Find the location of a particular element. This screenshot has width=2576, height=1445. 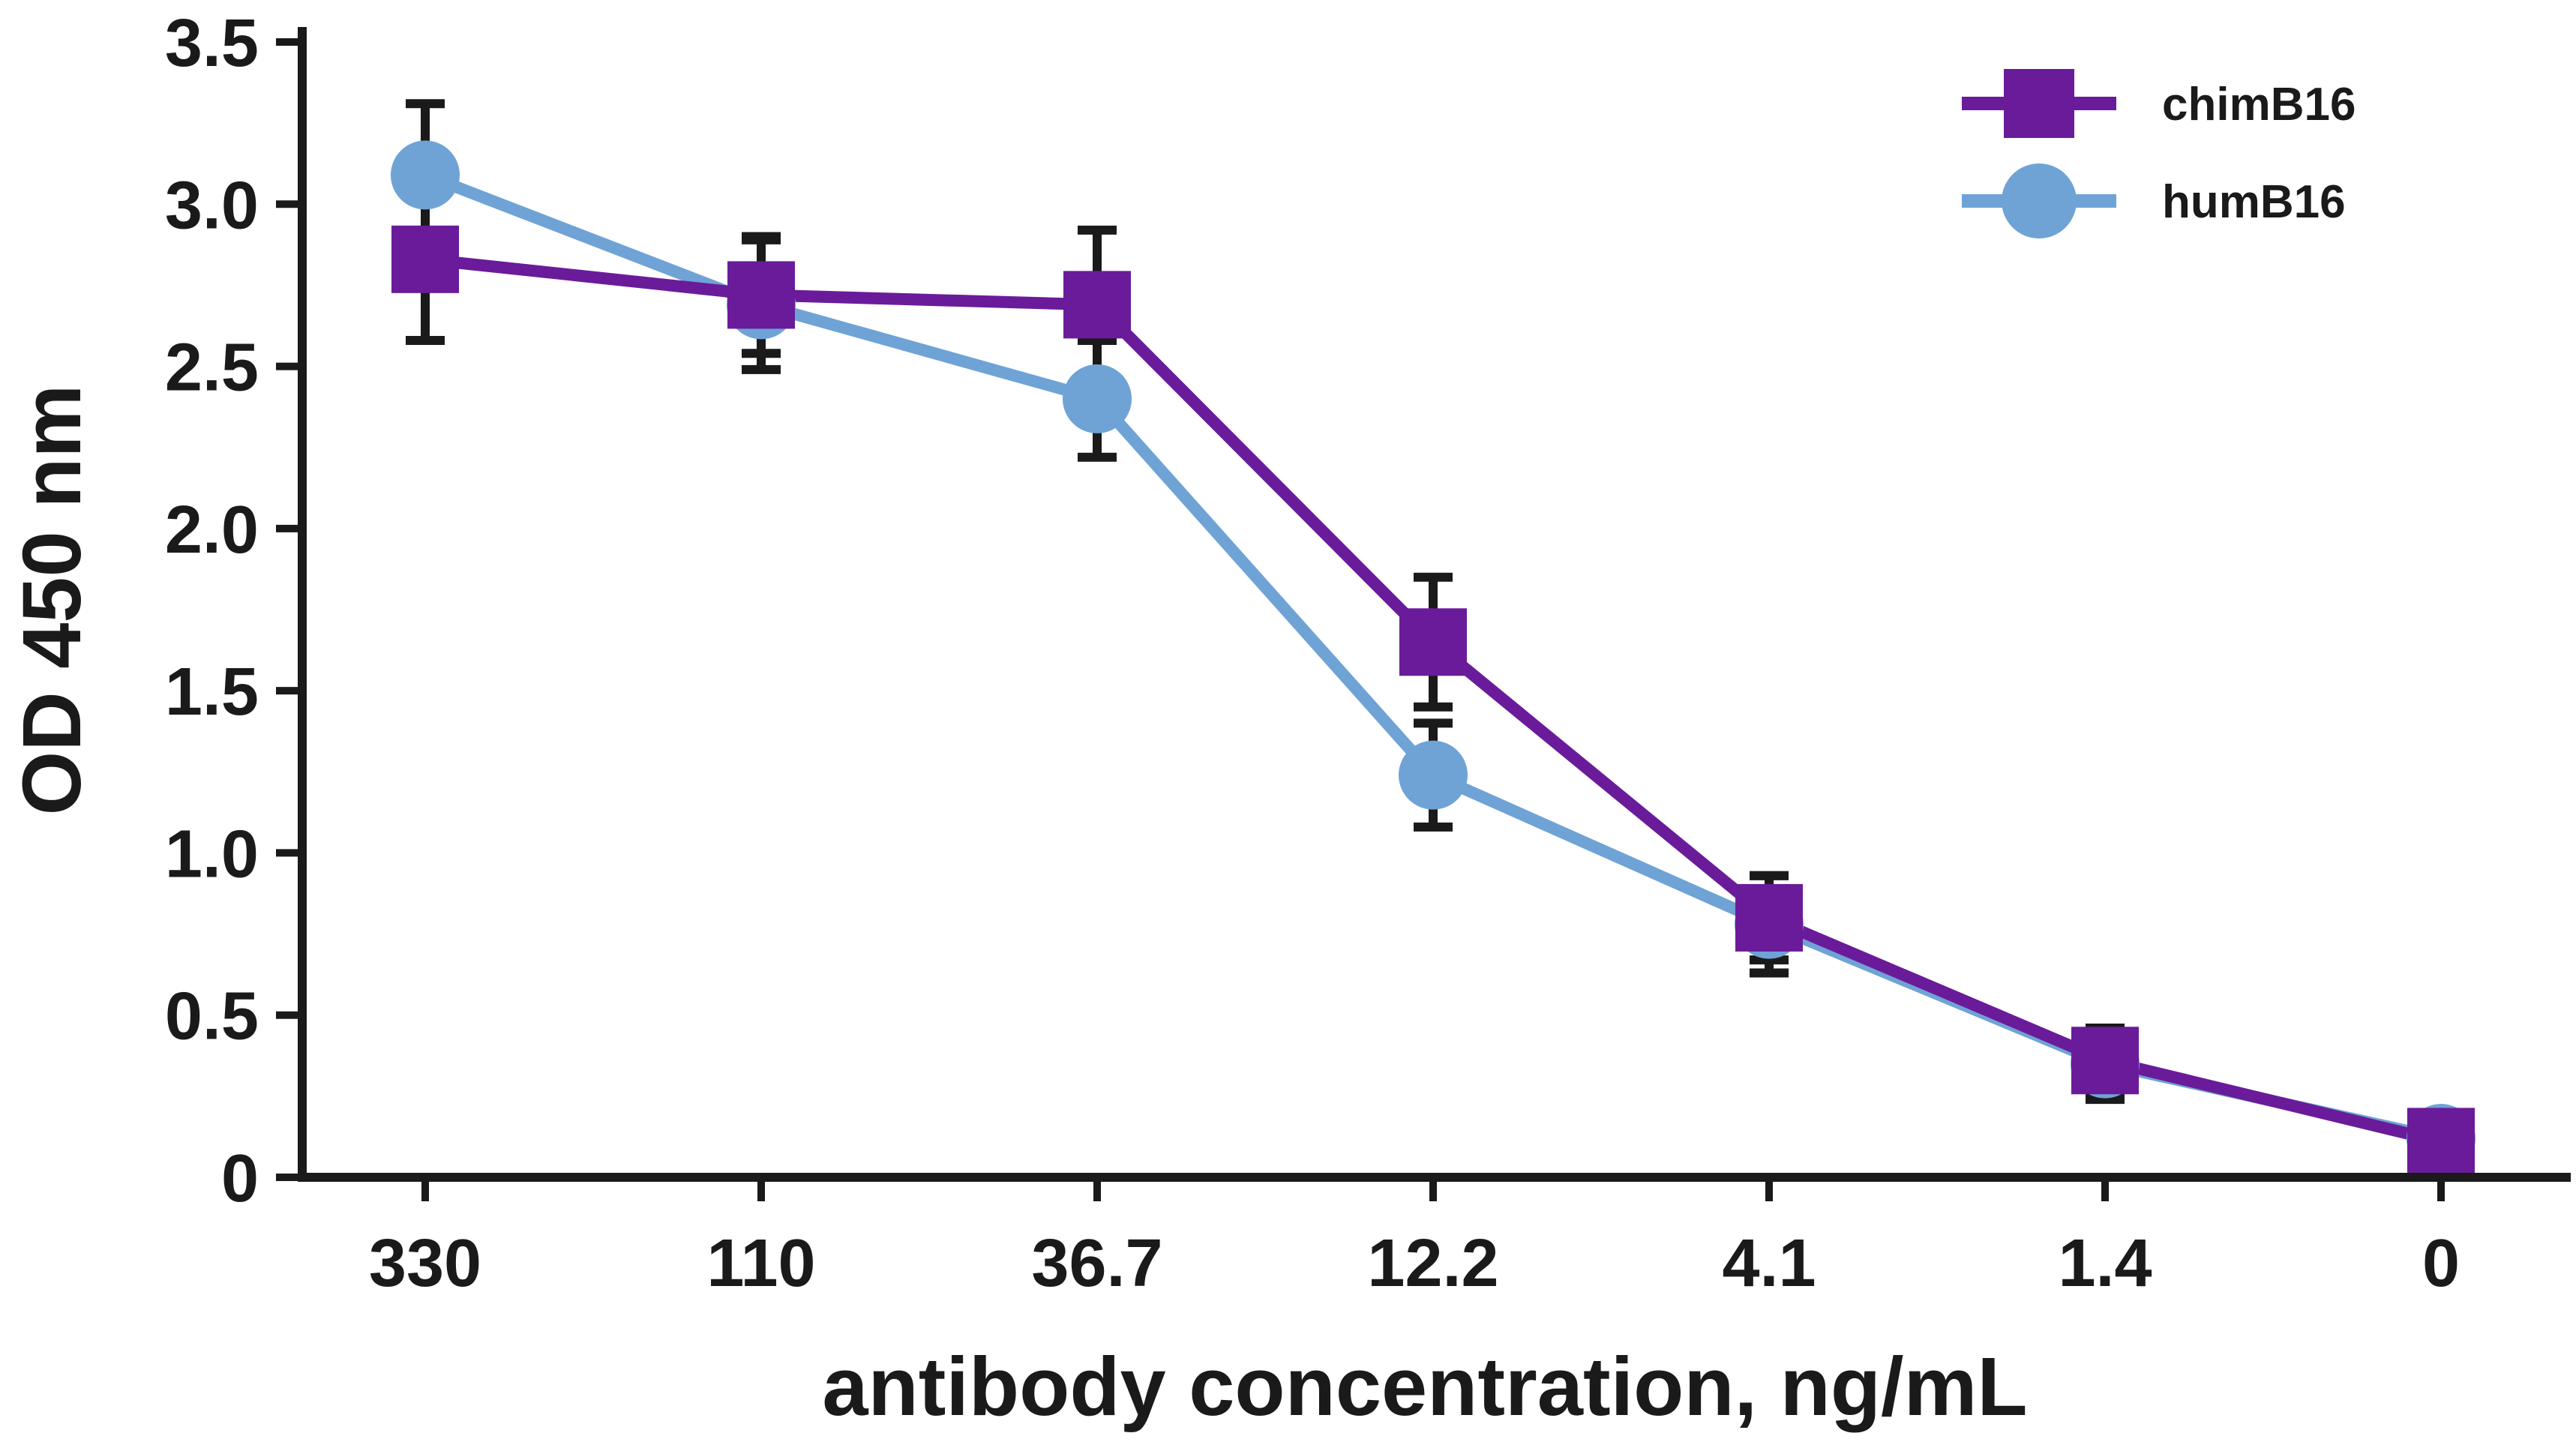

legend-label-chimB16: chimB16 is located at coordinates (2259, 104).